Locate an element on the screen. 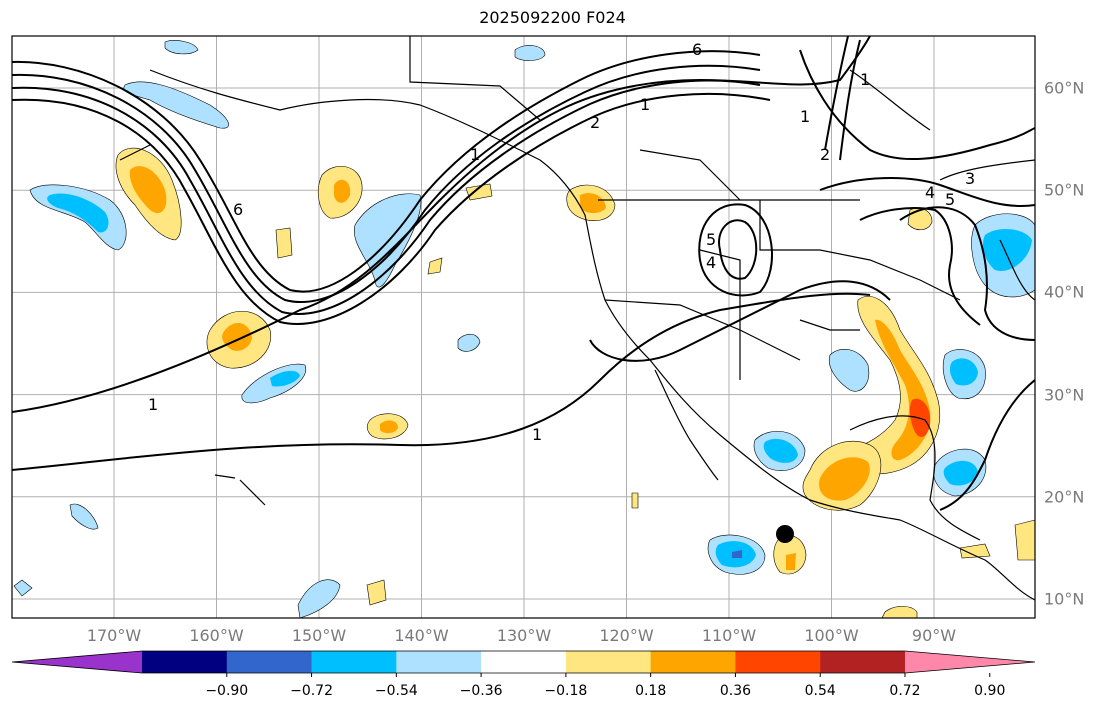 The height and width of the screenshot is (712, 1105). colorbar-outline is located at coordinates (523, 662).